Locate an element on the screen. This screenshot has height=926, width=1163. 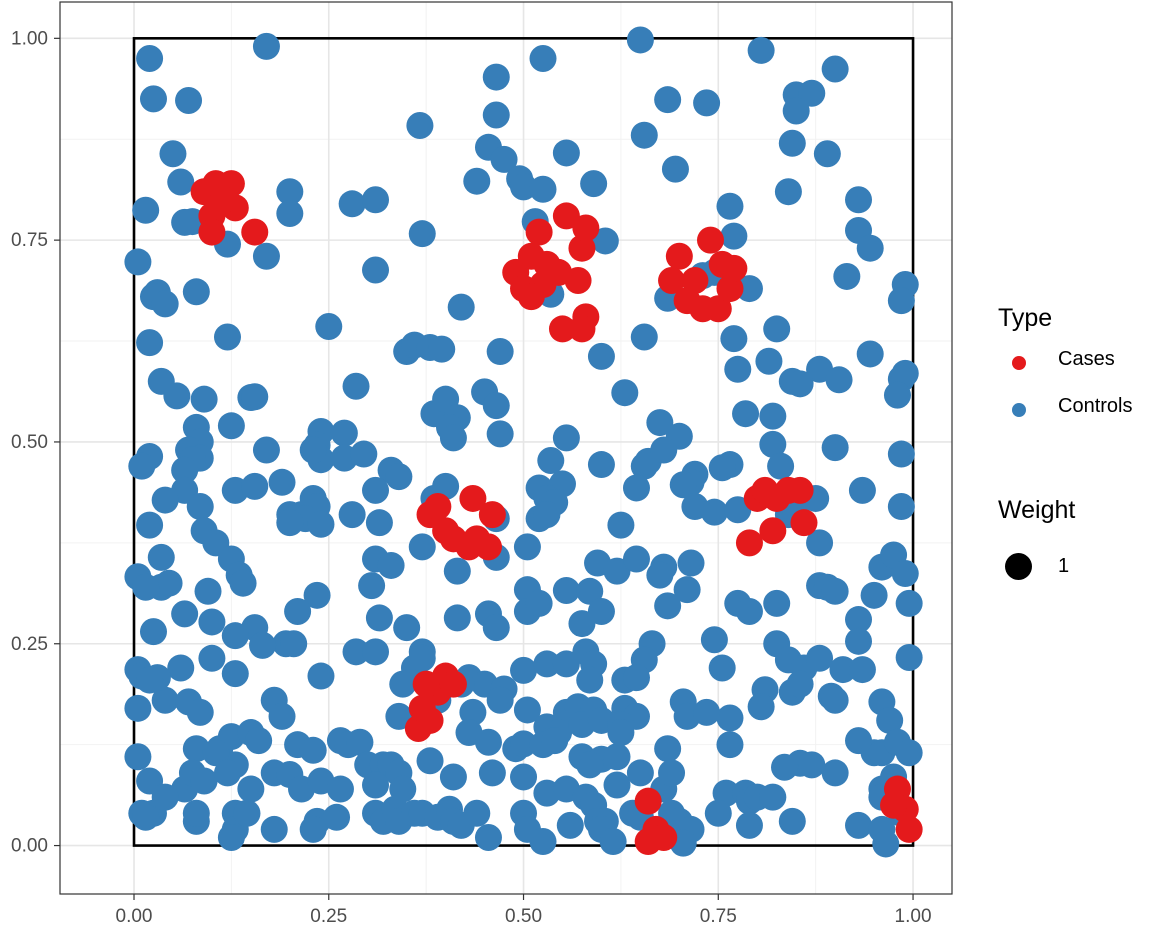
weight-legend-item: 1 is located at coordinates (1078, 566).